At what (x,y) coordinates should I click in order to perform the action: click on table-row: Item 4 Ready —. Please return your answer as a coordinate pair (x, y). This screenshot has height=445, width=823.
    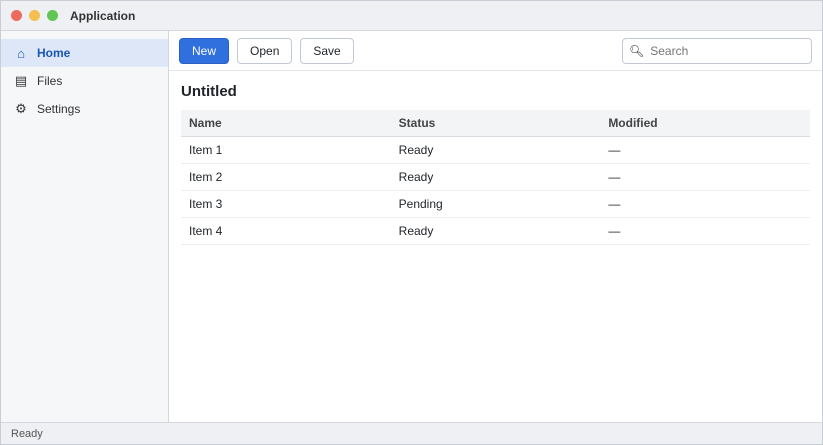
    Looking at the image, I should click on (495, 231).